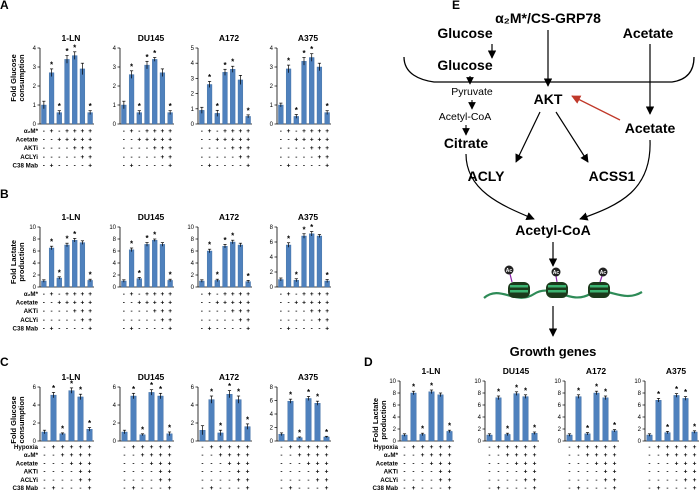 The width and height of the screenshot is (700, 499). What do you see at coordinates (32, 228) in the screenshot?
I see `y-tick-label: 10` at bounding box center [32, 228].